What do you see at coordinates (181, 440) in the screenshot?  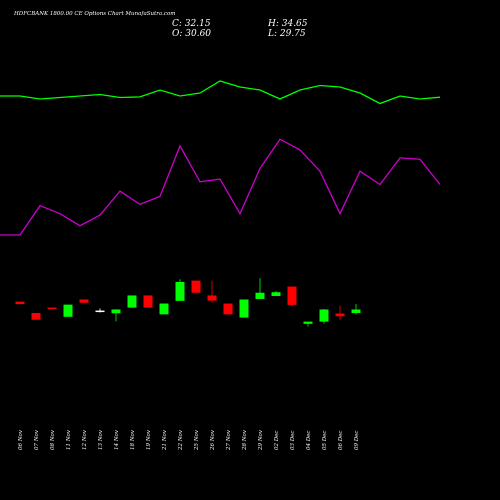 I see `x-tick-label: 22 Nov` at bounding box center [181, 440].